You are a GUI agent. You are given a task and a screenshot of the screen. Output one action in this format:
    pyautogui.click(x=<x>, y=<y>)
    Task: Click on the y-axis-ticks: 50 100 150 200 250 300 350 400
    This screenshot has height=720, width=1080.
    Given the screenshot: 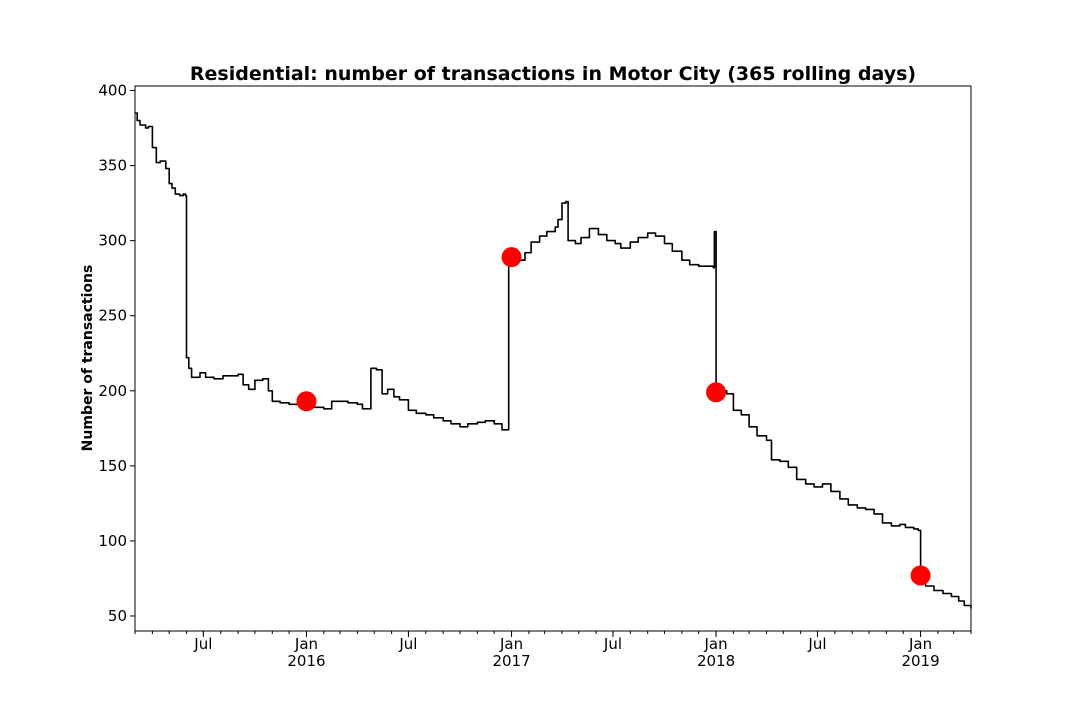 What is the action you would take?
    pyautogui.click(x=116, y=353)
    